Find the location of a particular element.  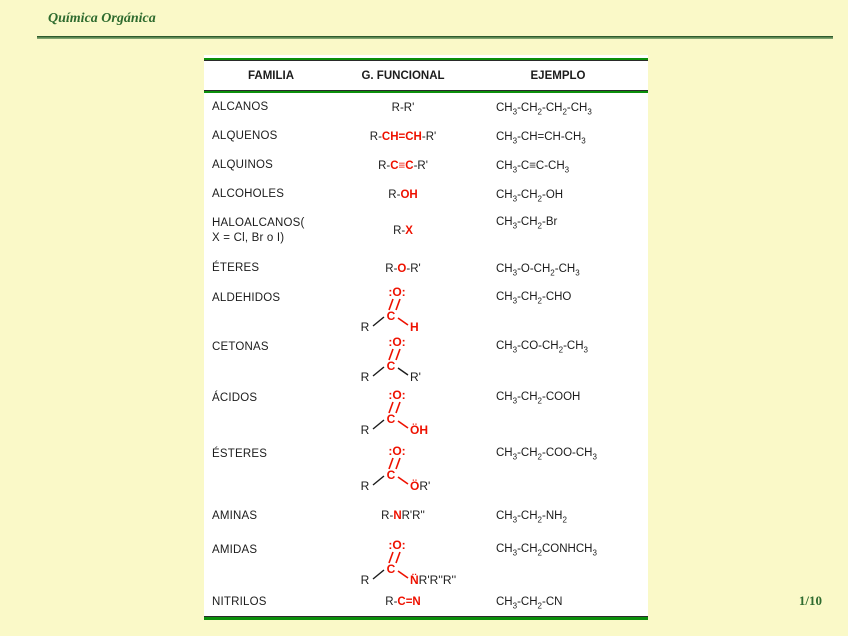

example-formula: CH3-CH2-CH2-CH3 is located at coordinates (544, 108).